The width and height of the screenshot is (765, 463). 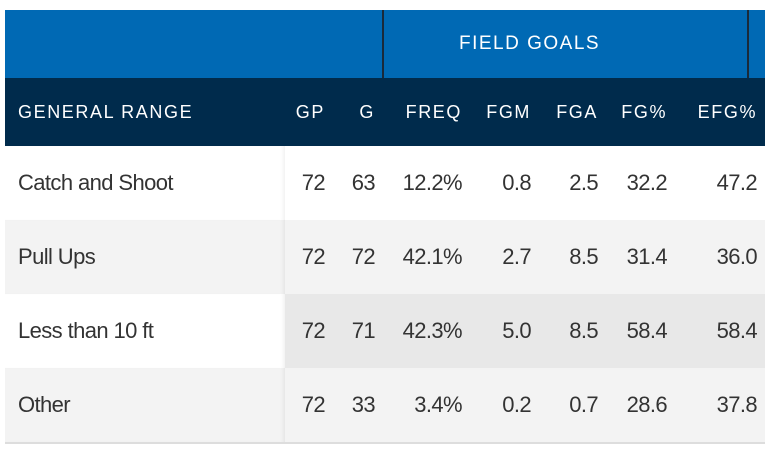 I want to click on cell-fga: 2.5, so click(x=573, y=183).